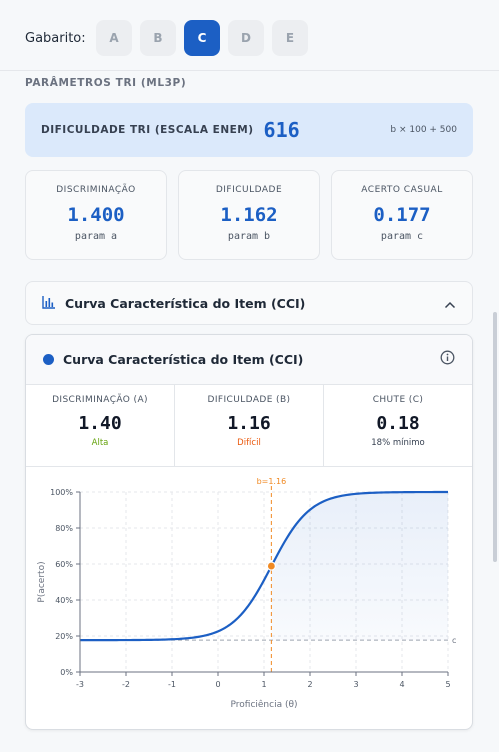 The image size is (499, 752). What do you see at coordinates (263, 684) in the screenshot?
I see `x-tick-label: 1` at bounding box center [263, 684].